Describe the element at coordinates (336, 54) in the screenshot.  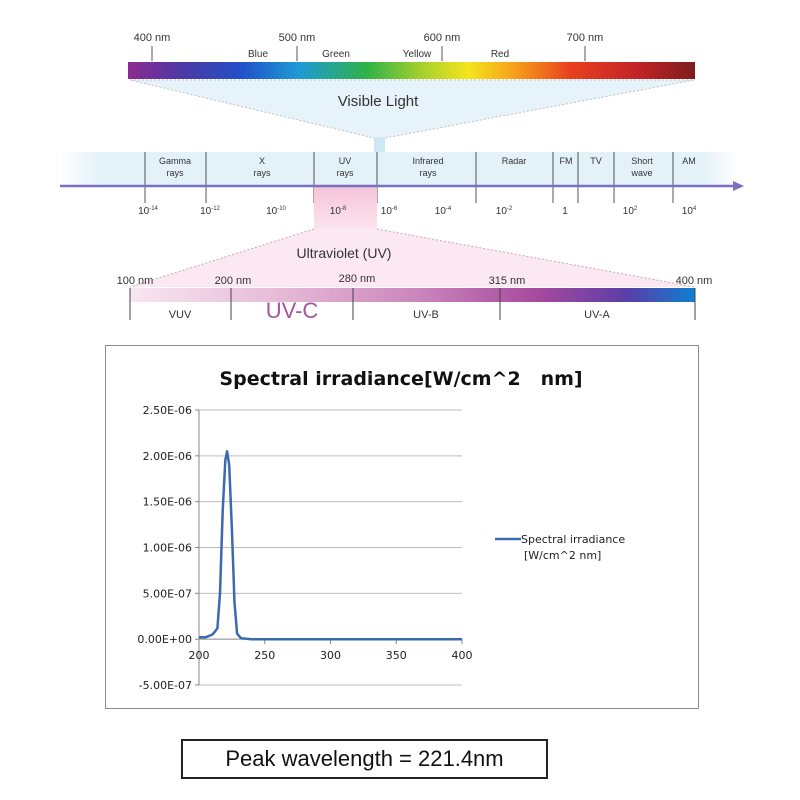
I see `color-name-label: Green` at that location.